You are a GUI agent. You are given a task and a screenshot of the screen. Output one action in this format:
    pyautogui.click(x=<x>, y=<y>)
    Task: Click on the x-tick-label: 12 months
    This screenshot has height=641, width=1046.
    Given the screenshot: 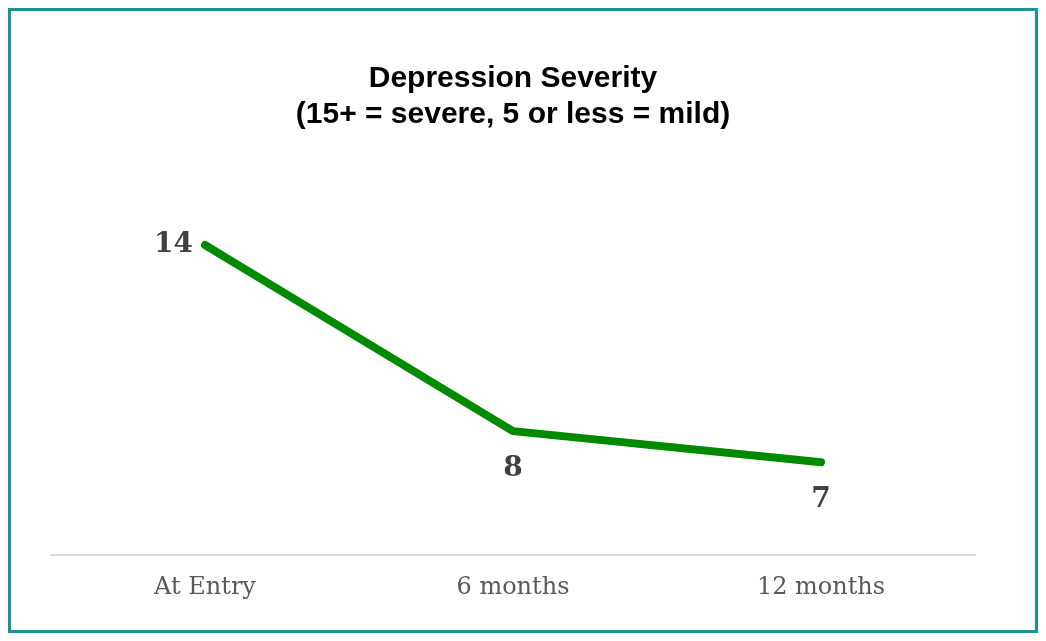 What is the action you would take?
    pyautogui.click(x=821, y=585)
    